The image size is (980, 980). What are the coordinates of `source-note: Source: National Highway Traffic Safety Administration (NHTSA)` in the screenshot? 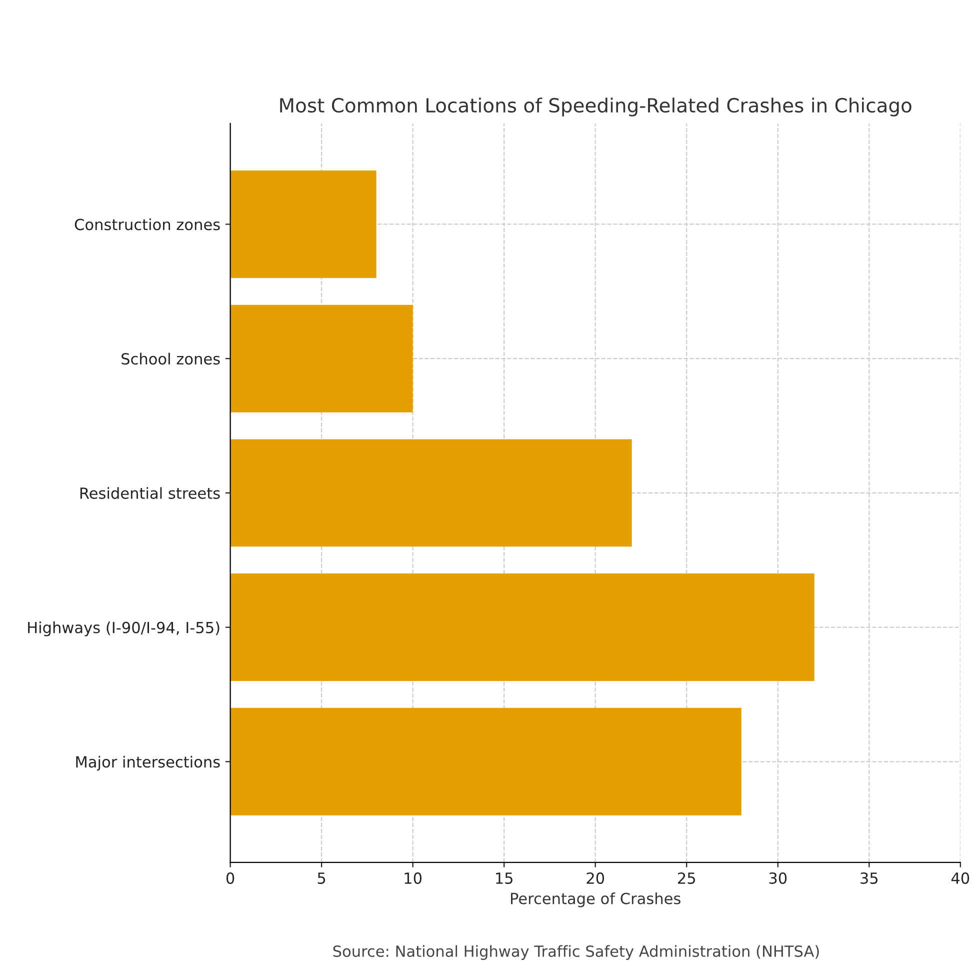 It's located at (576, 952).